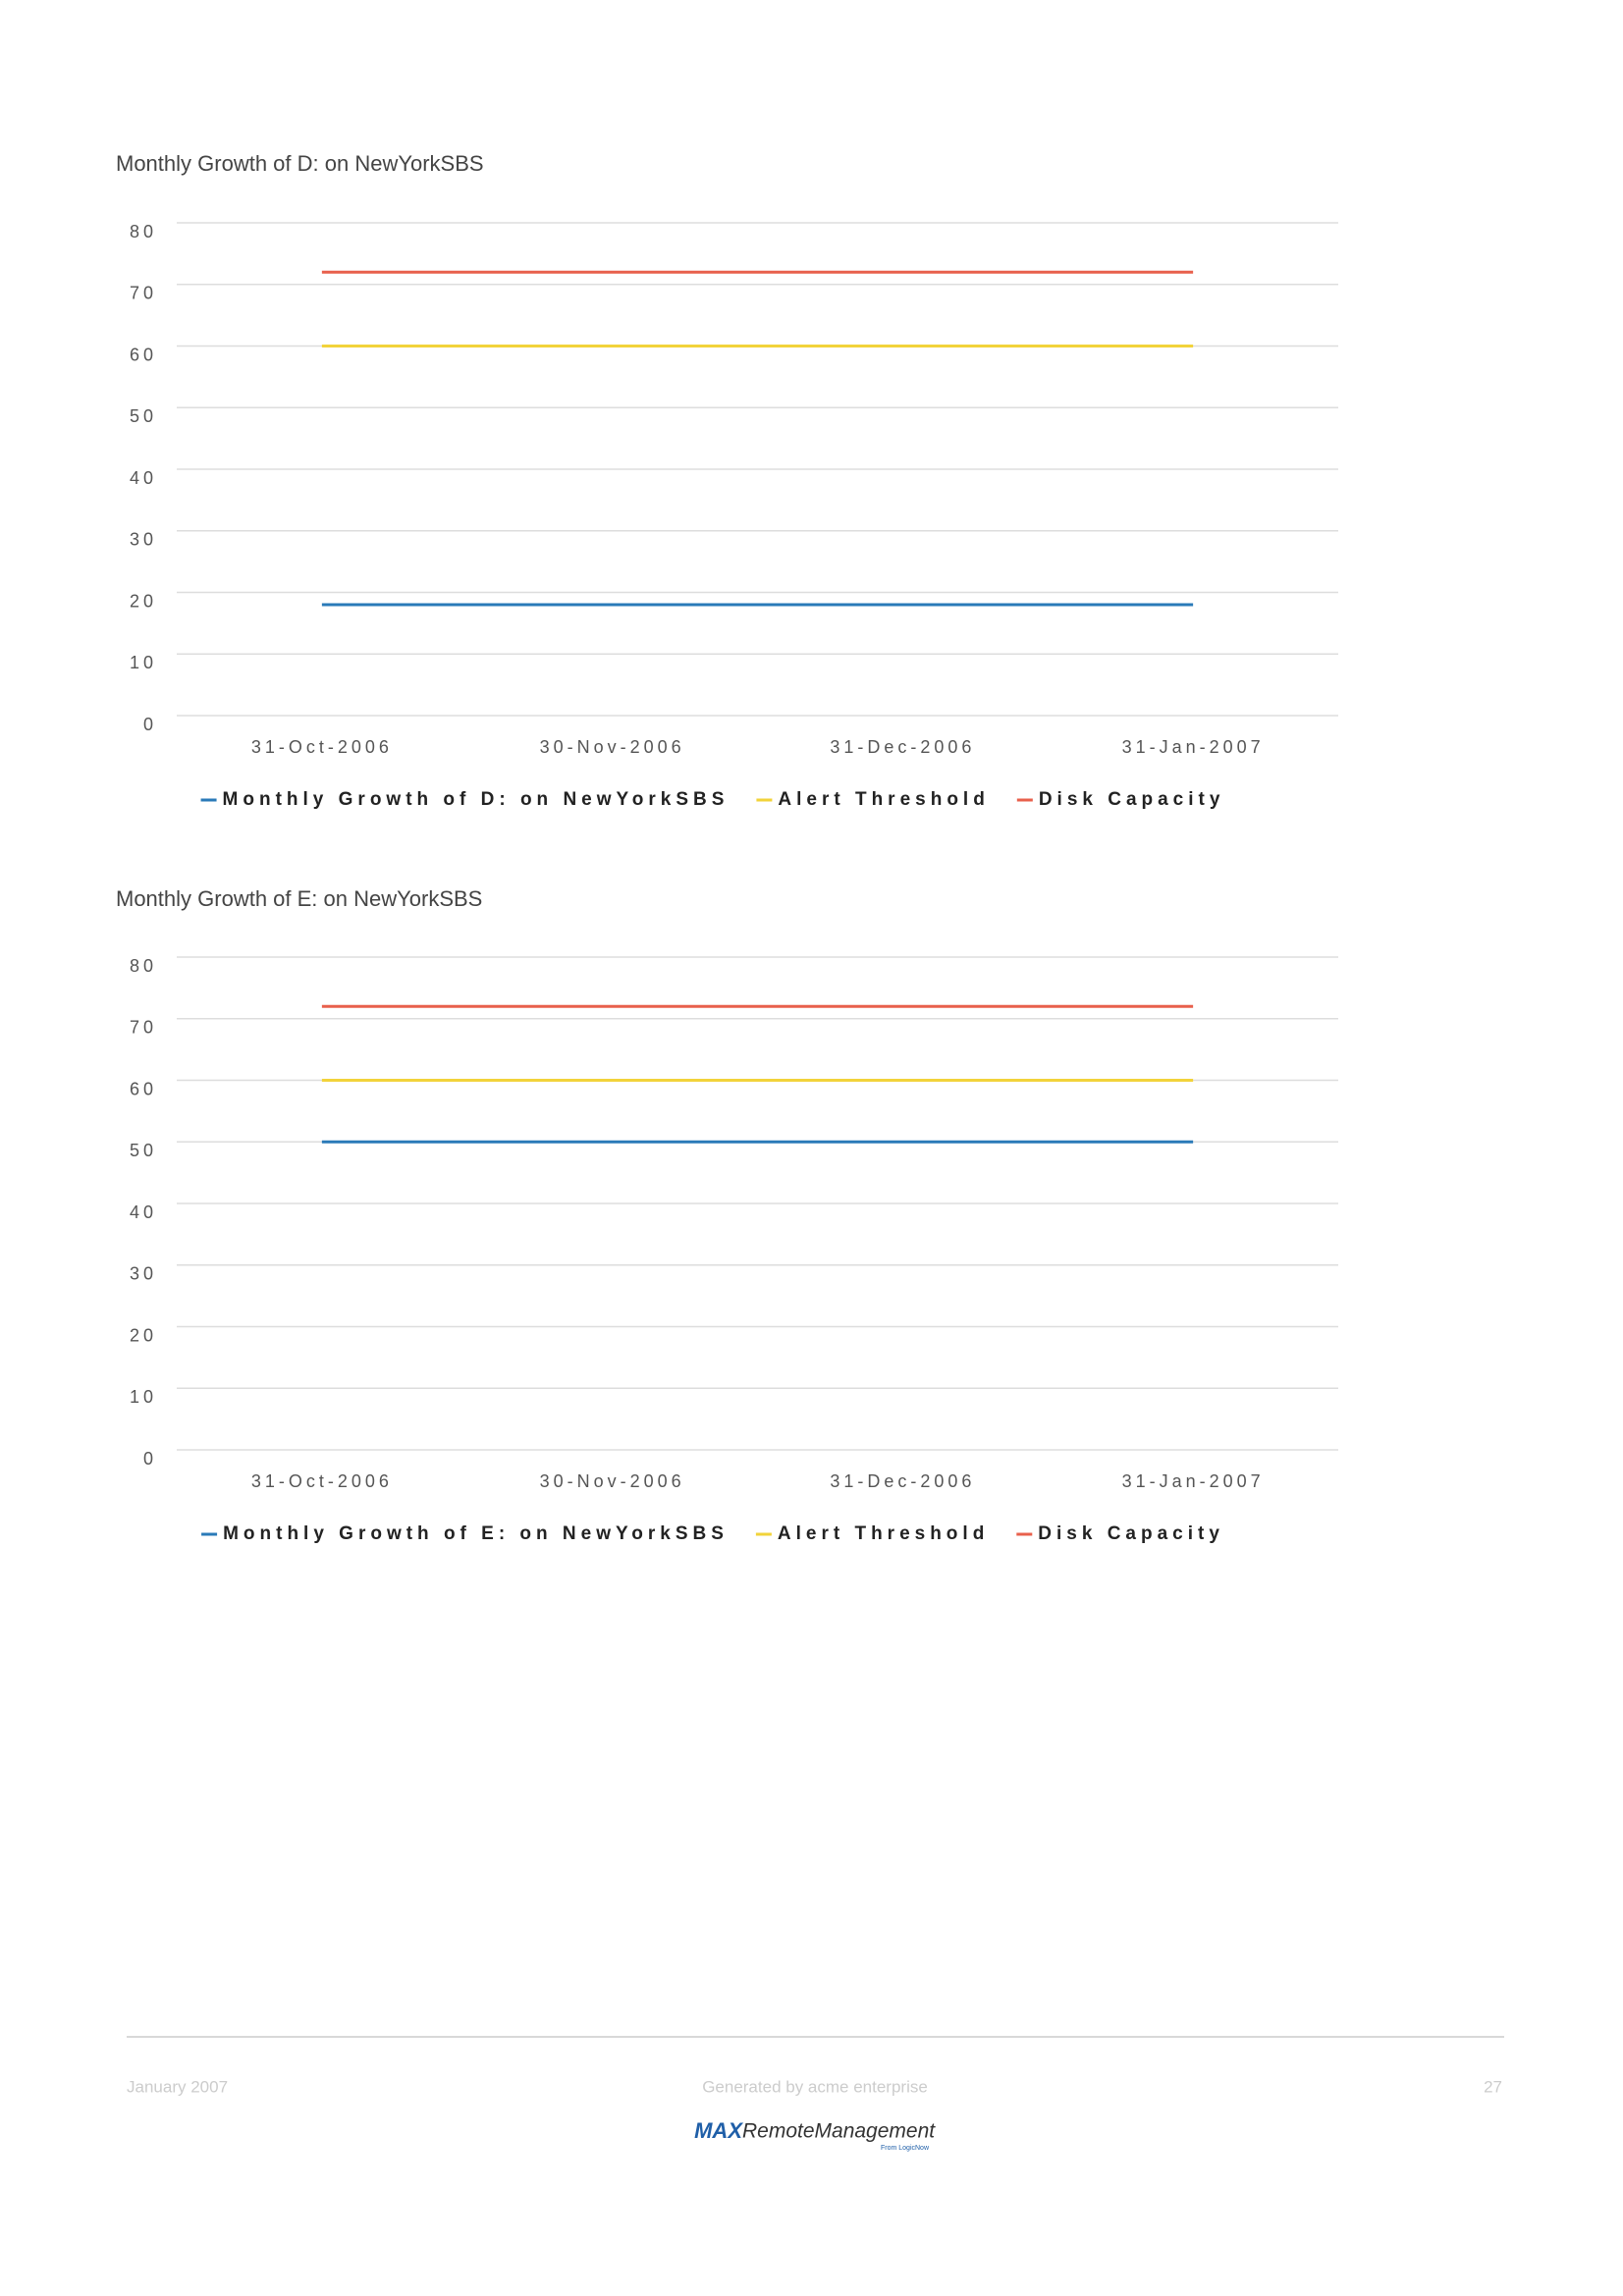  Describe the element at coordinates (299, 898) in the screenshot. I see `chart-title: Monthly Growth of E: on NewYorkSBS` at that location.